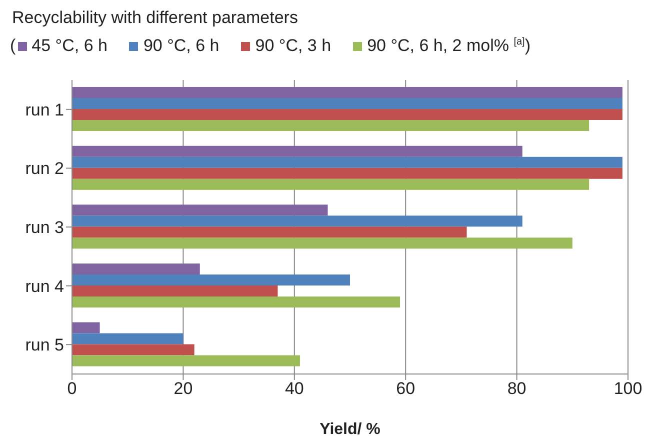 This screenshot has width=651, height=436. What do you see at coordinates (44, 168) in the screenshot?
I see `y-tick-label: run 2` at bounding box center [44, 168].